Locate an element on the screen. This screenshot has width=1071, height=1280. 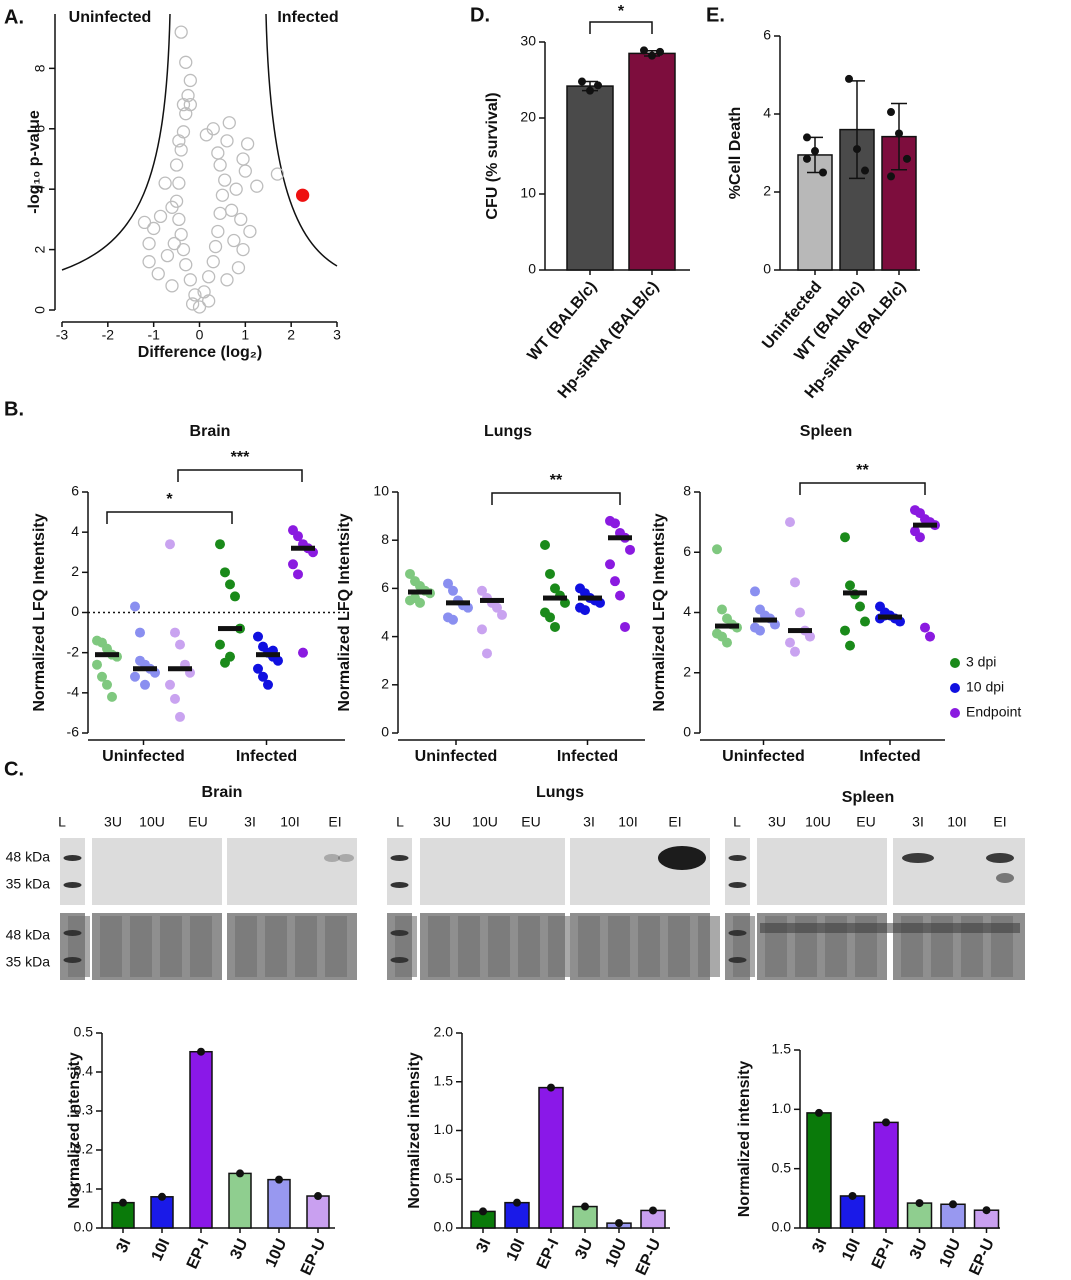
panel-label: E. is located at coordinates (715, 15).